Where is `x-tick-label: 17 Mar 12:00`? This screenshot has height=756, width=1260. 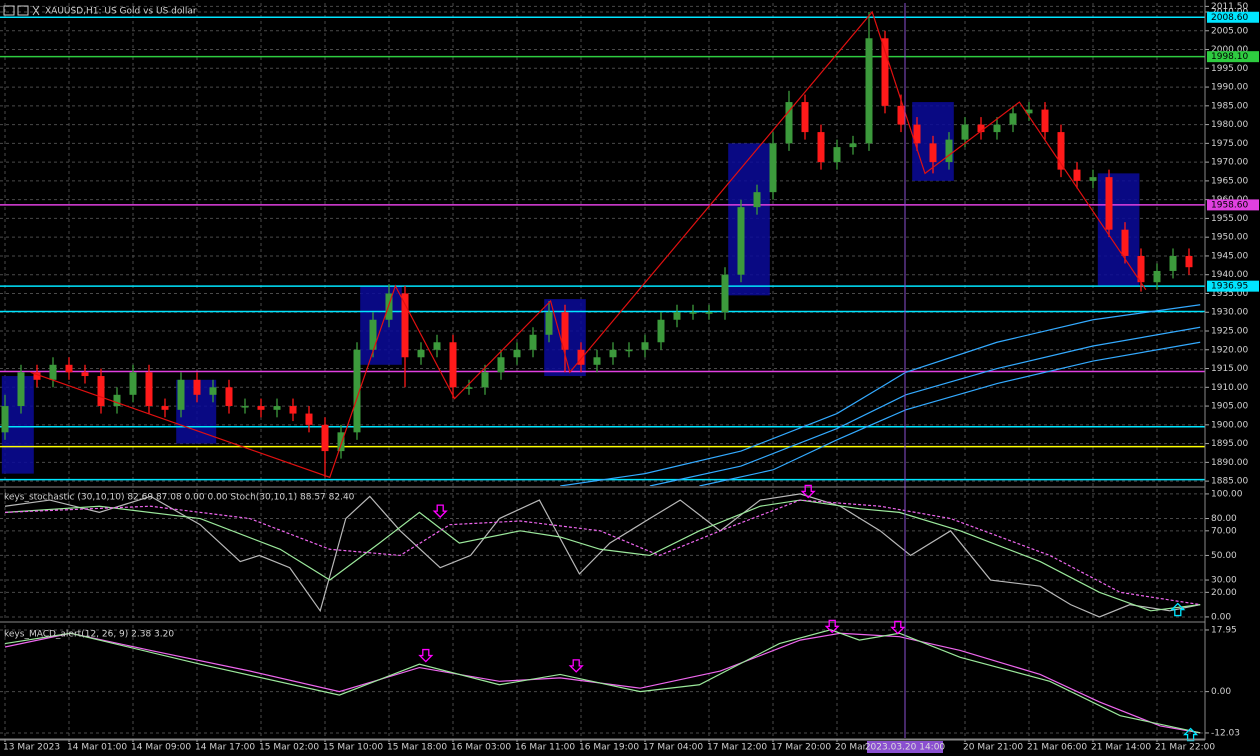 x-tick-label: 17 Mar 12:00 is located at coordinates (737, 748).